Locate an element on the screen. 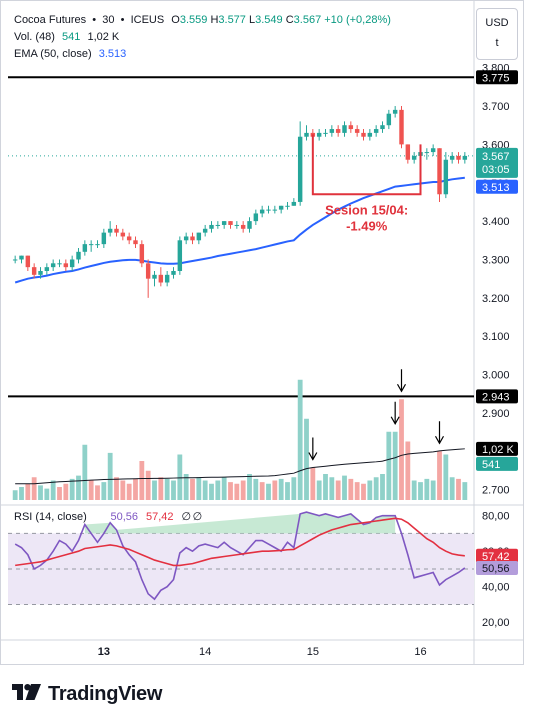 The height and width of the screenshot is (709, 536). rsi-empty-value: ∅ is located at coordinates (187, 517).